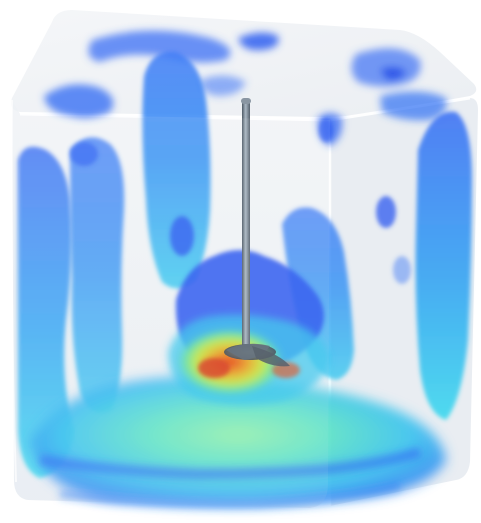 This screenshot has height=523, width=481. I want to click on flow-pillar-center-left, so click(176, 170).